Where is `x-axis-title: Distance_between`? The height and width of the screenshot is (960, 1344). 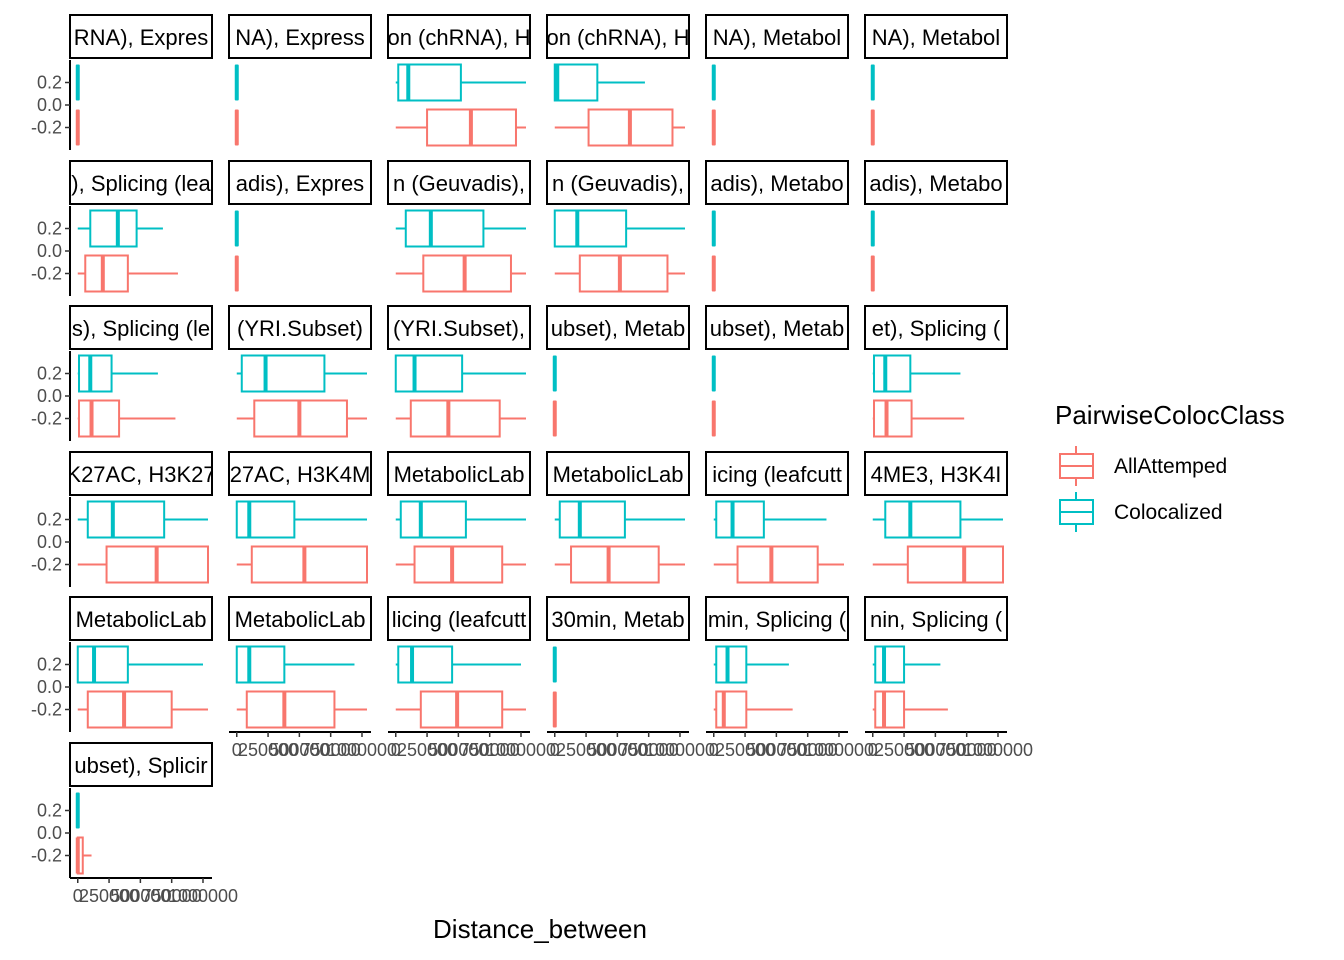 x-axis-title: Distance_between is located at coordinates (540, 929).